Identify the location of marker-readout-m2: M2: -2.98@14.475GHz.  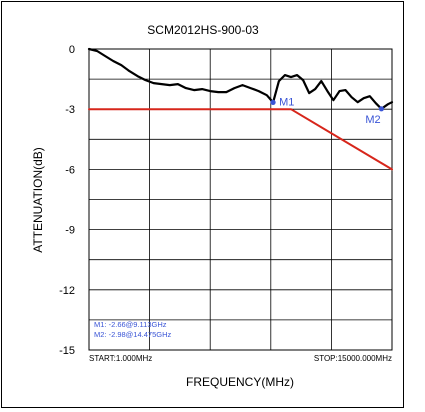
(132, 334).